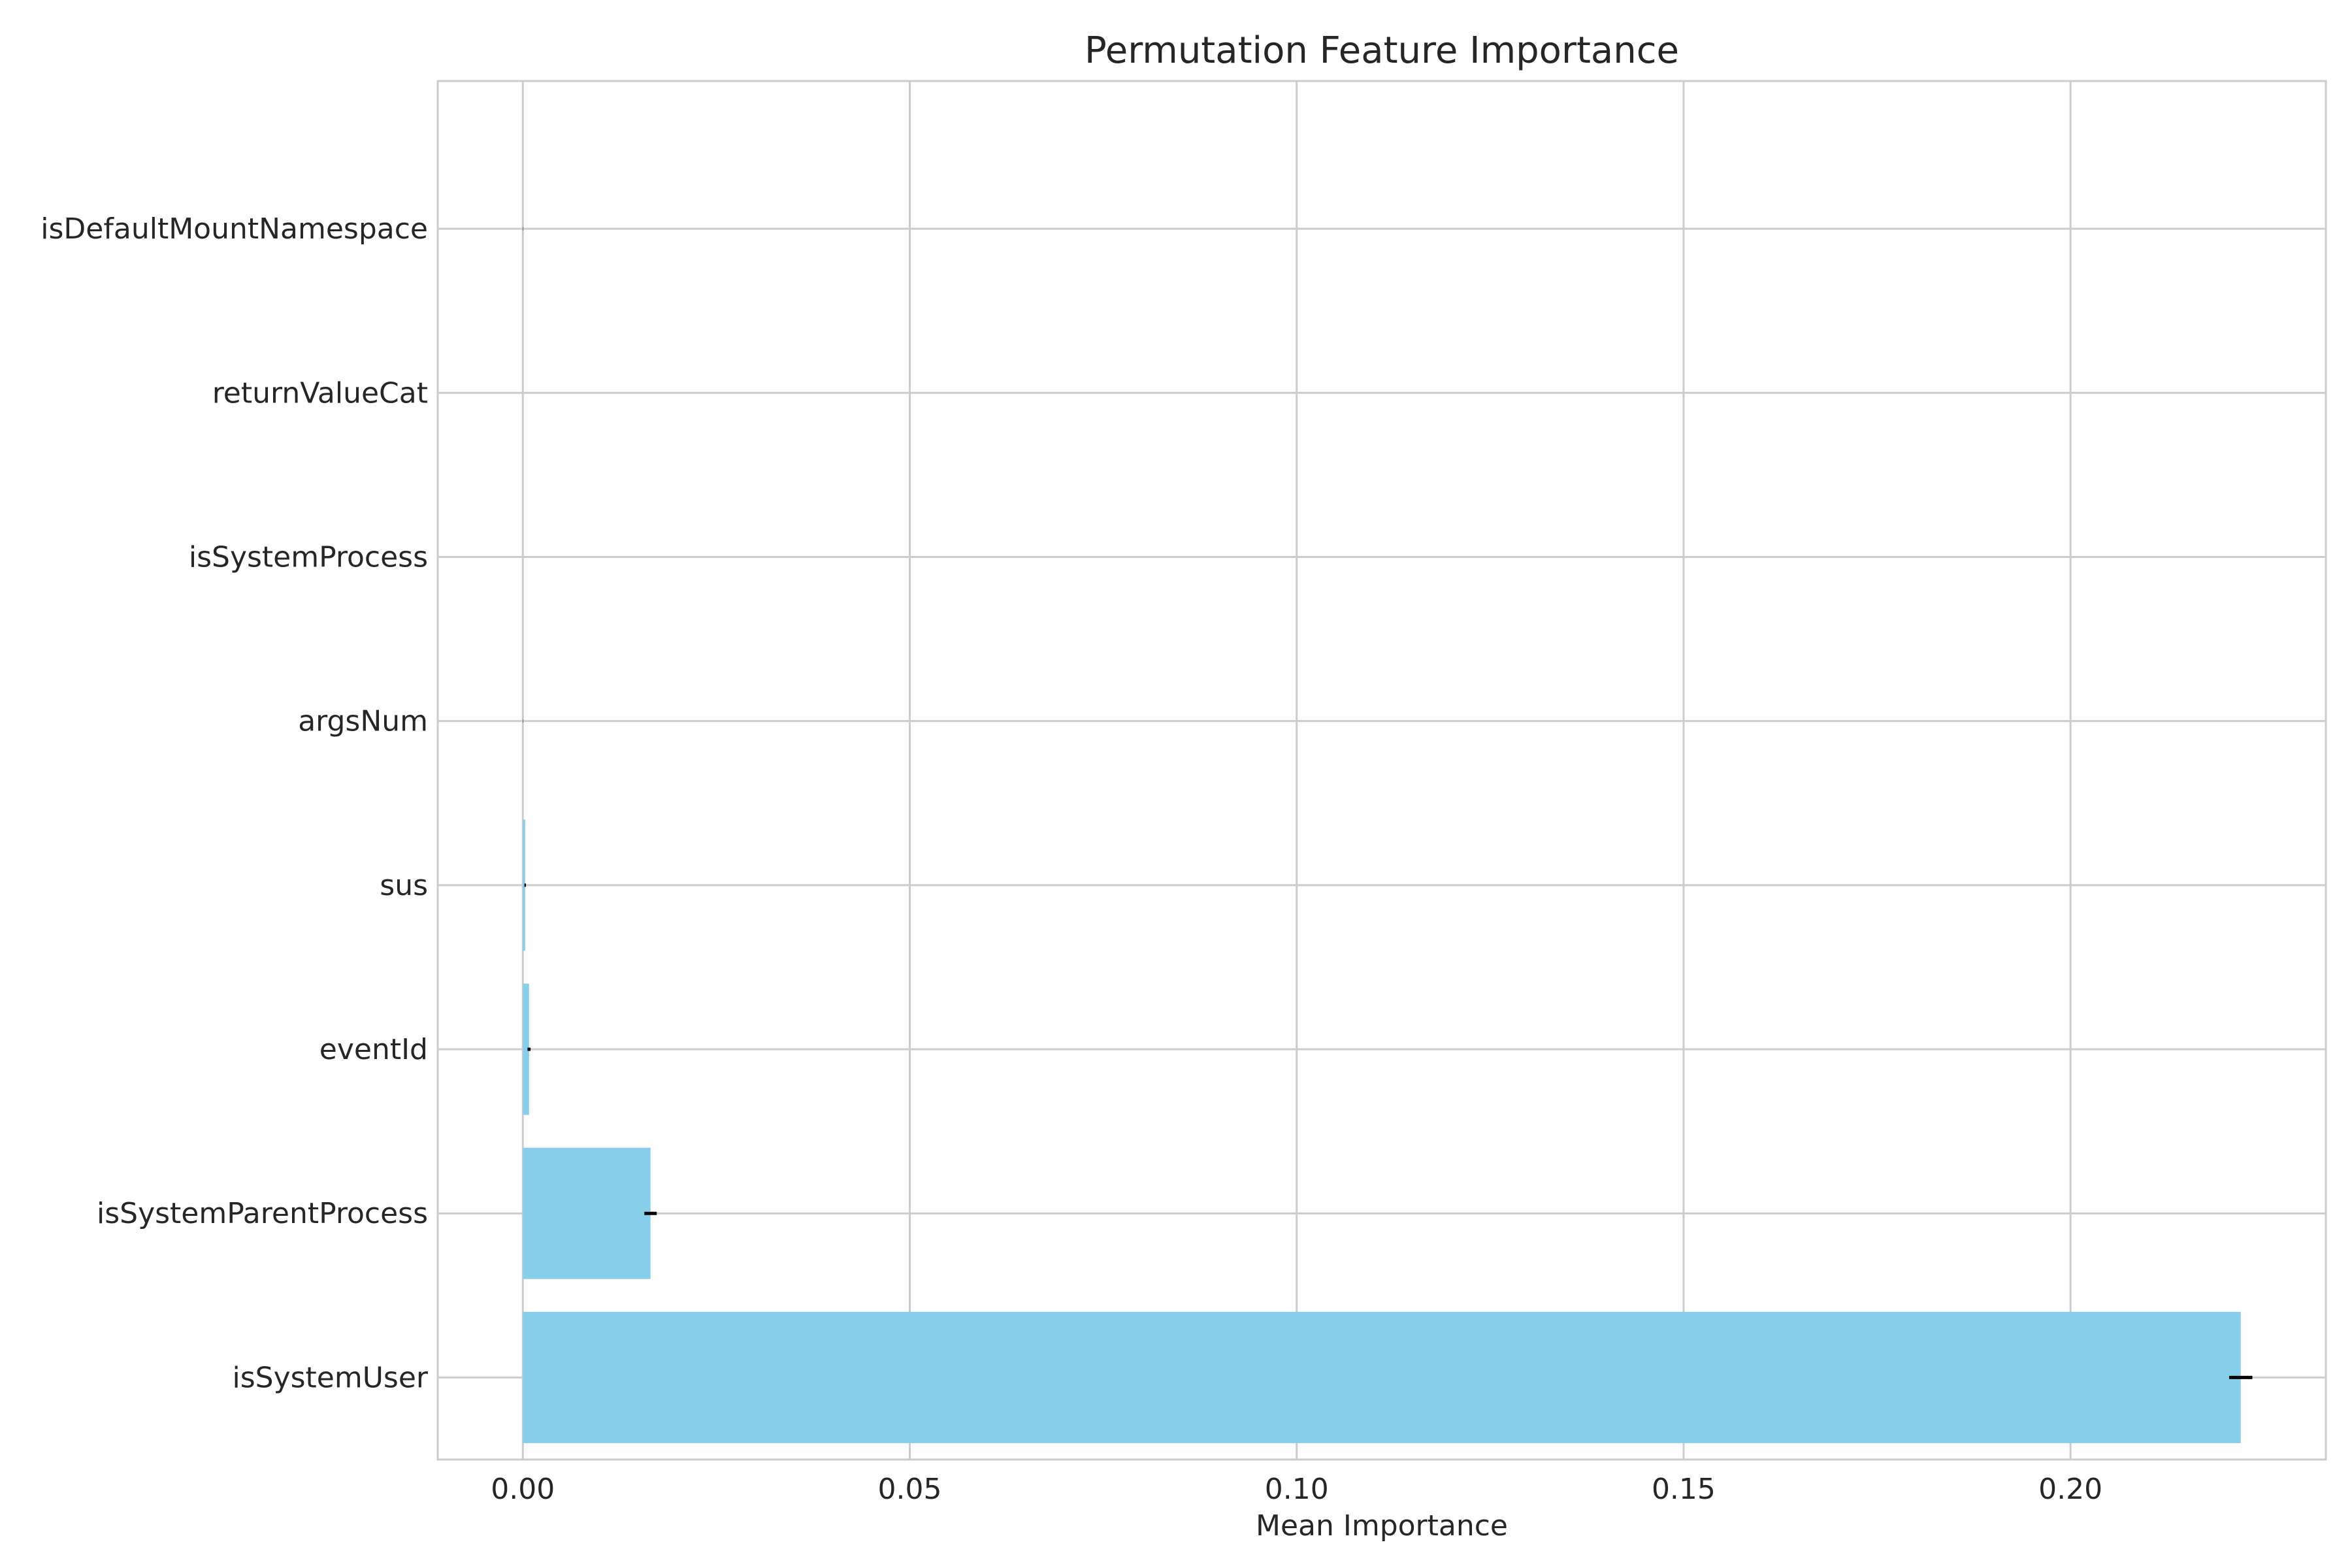 The width and height of the screenshot is (2352, 1568). Describe the element at coordinates (523, 1489) in the screenshot. I see `x-tick-label: 0.00` at that location.